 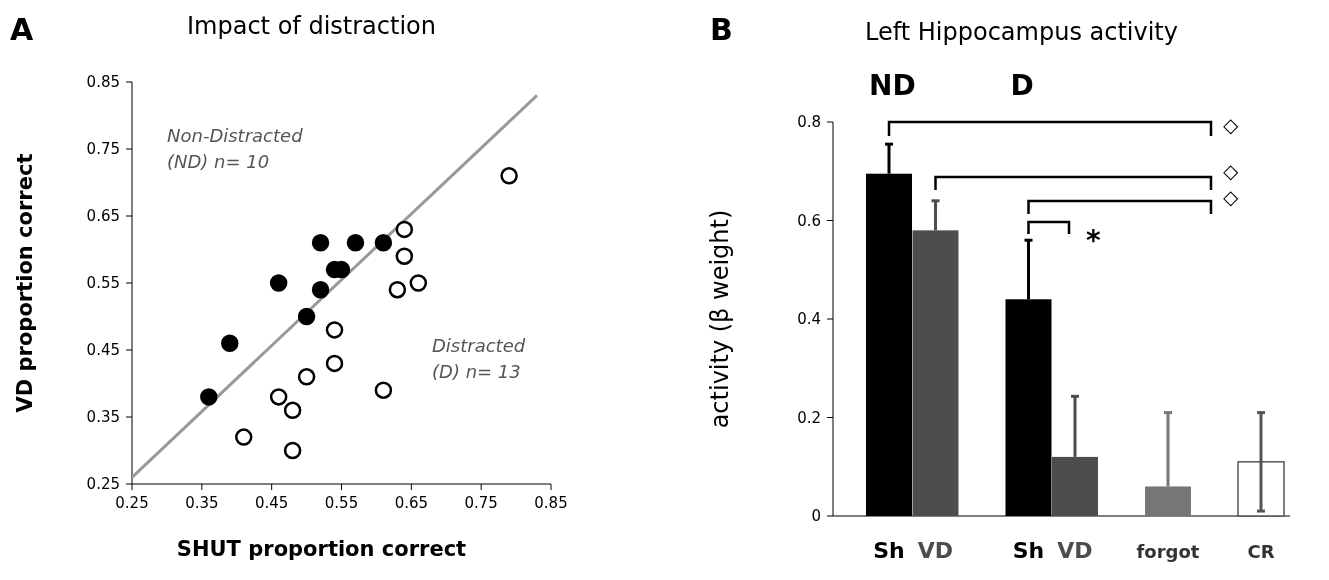 What do you see at coordinates (25, 283) in the screenshot?
I see `y-axis-title: VD proportion correct` at bounding box center [25, 283].